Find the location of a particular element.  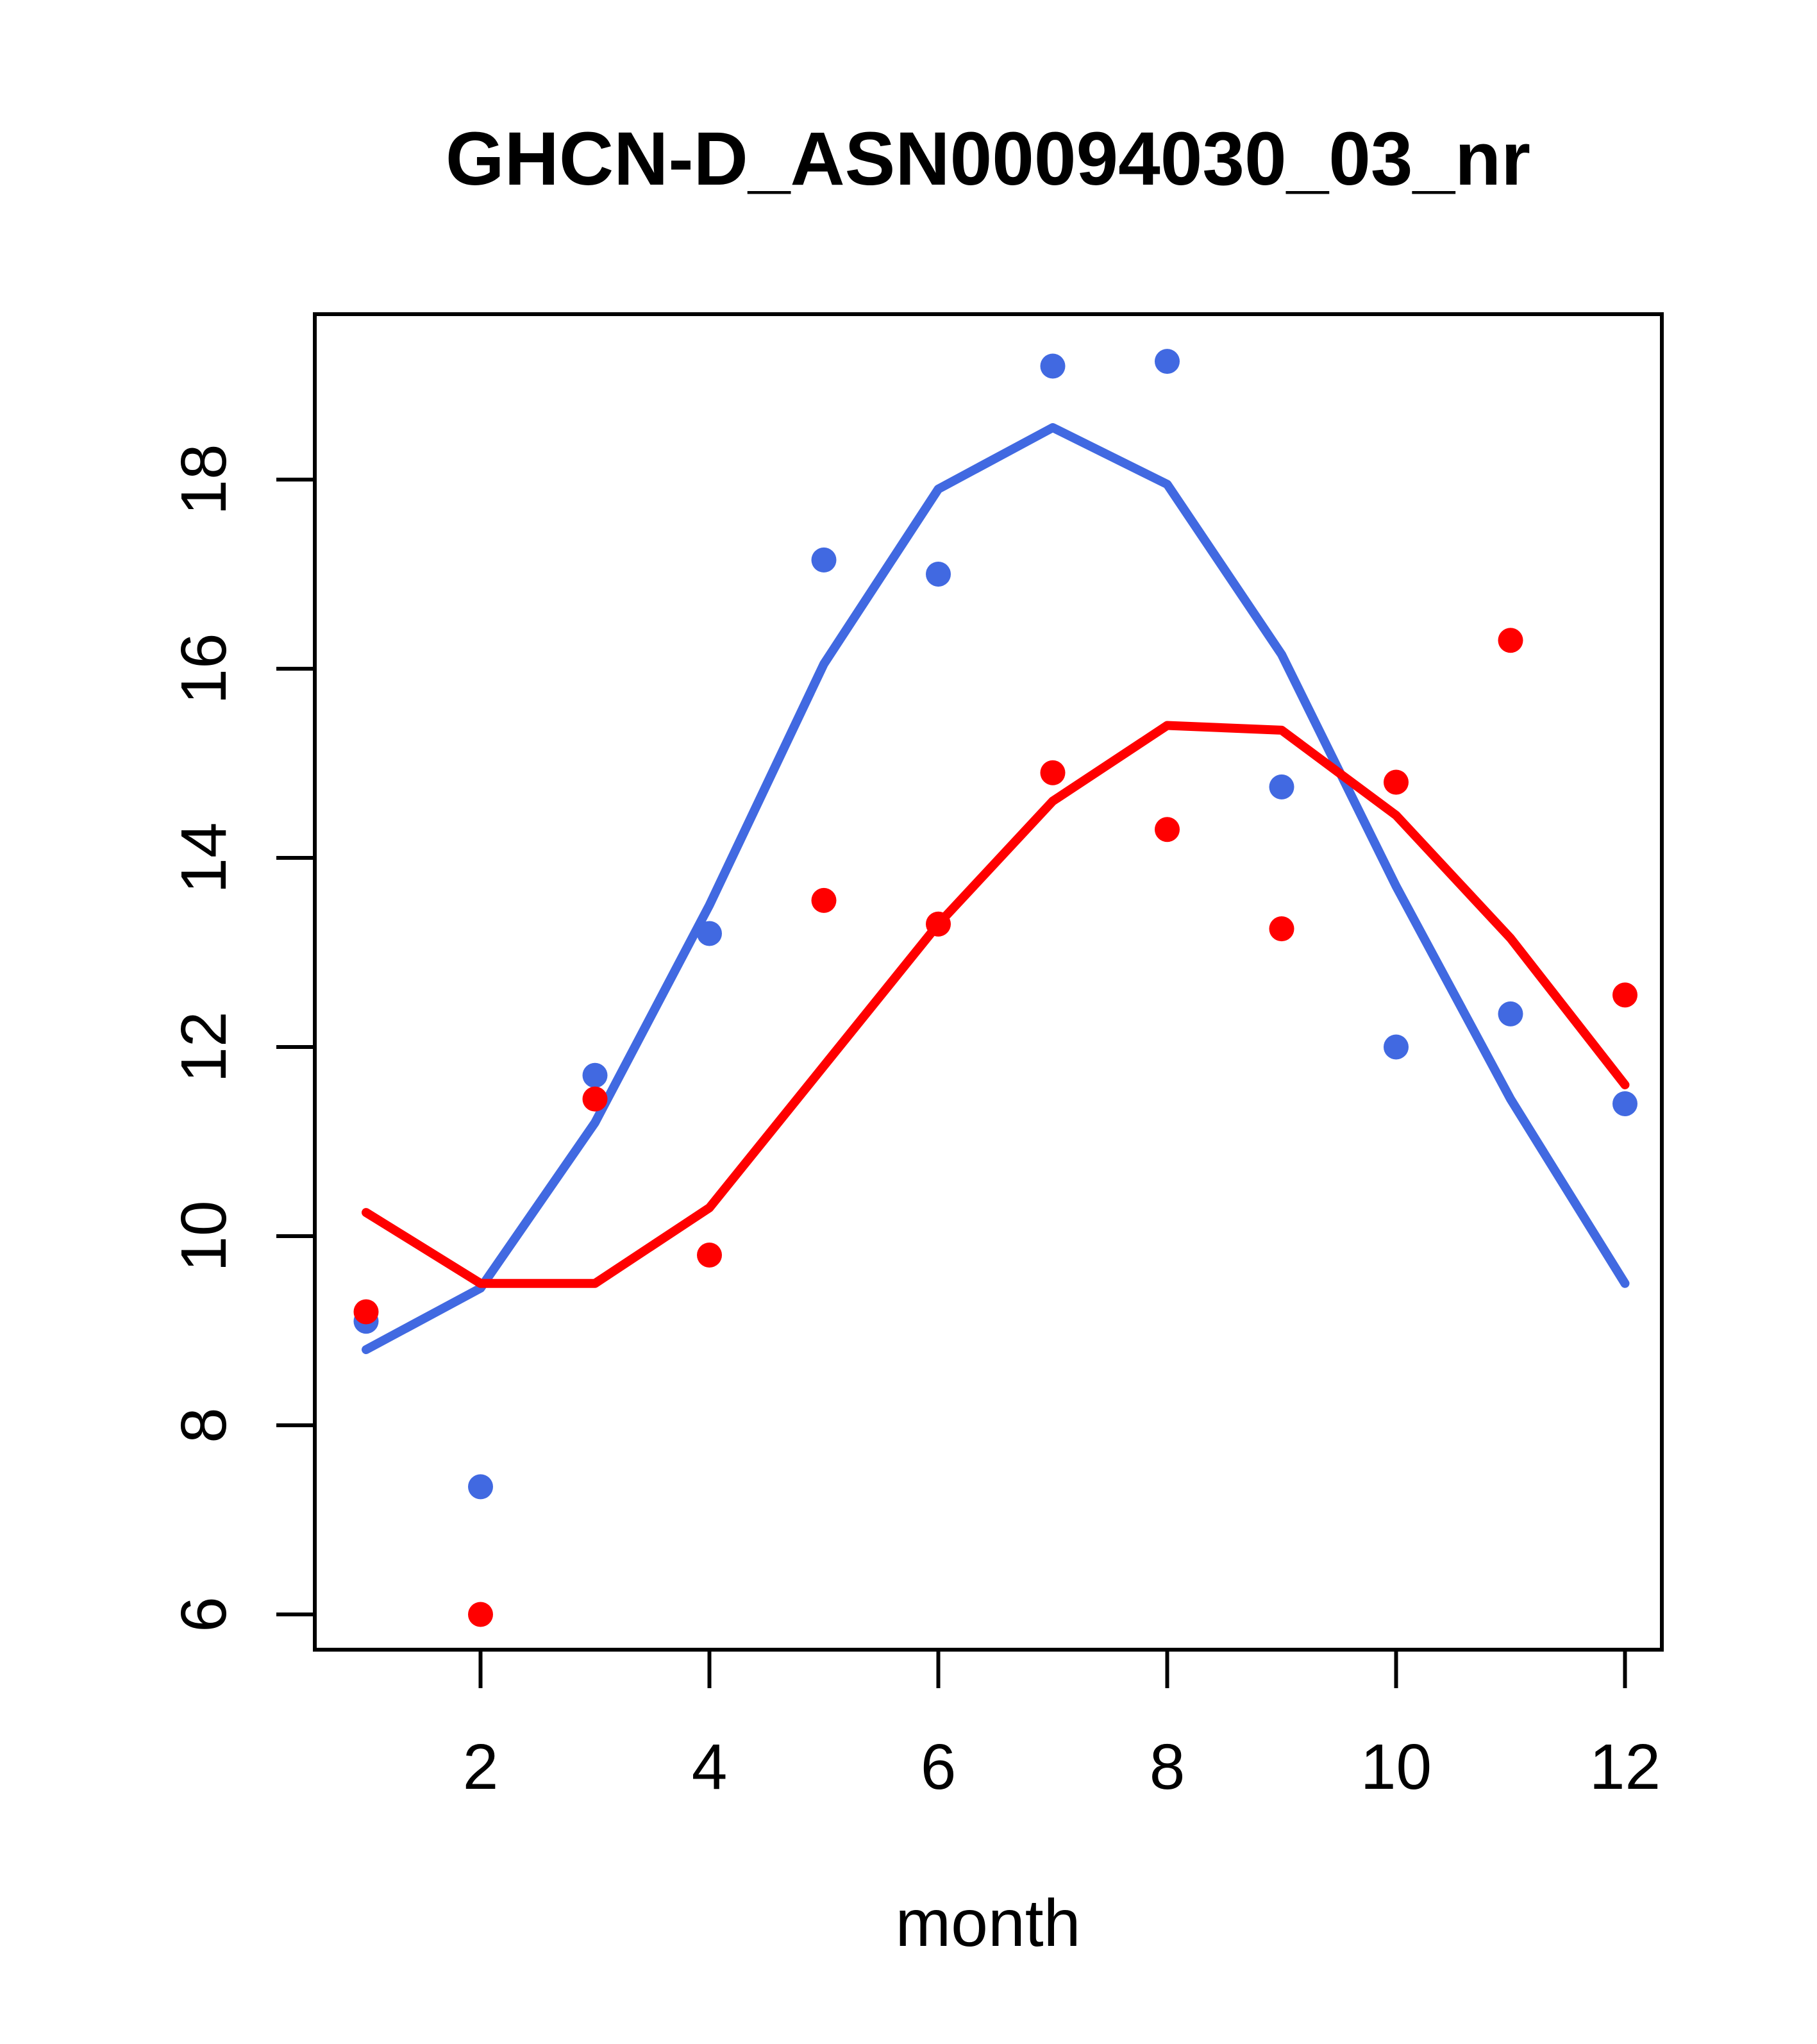

y-tick-label: 8 is located at coordinates (204, 1425).